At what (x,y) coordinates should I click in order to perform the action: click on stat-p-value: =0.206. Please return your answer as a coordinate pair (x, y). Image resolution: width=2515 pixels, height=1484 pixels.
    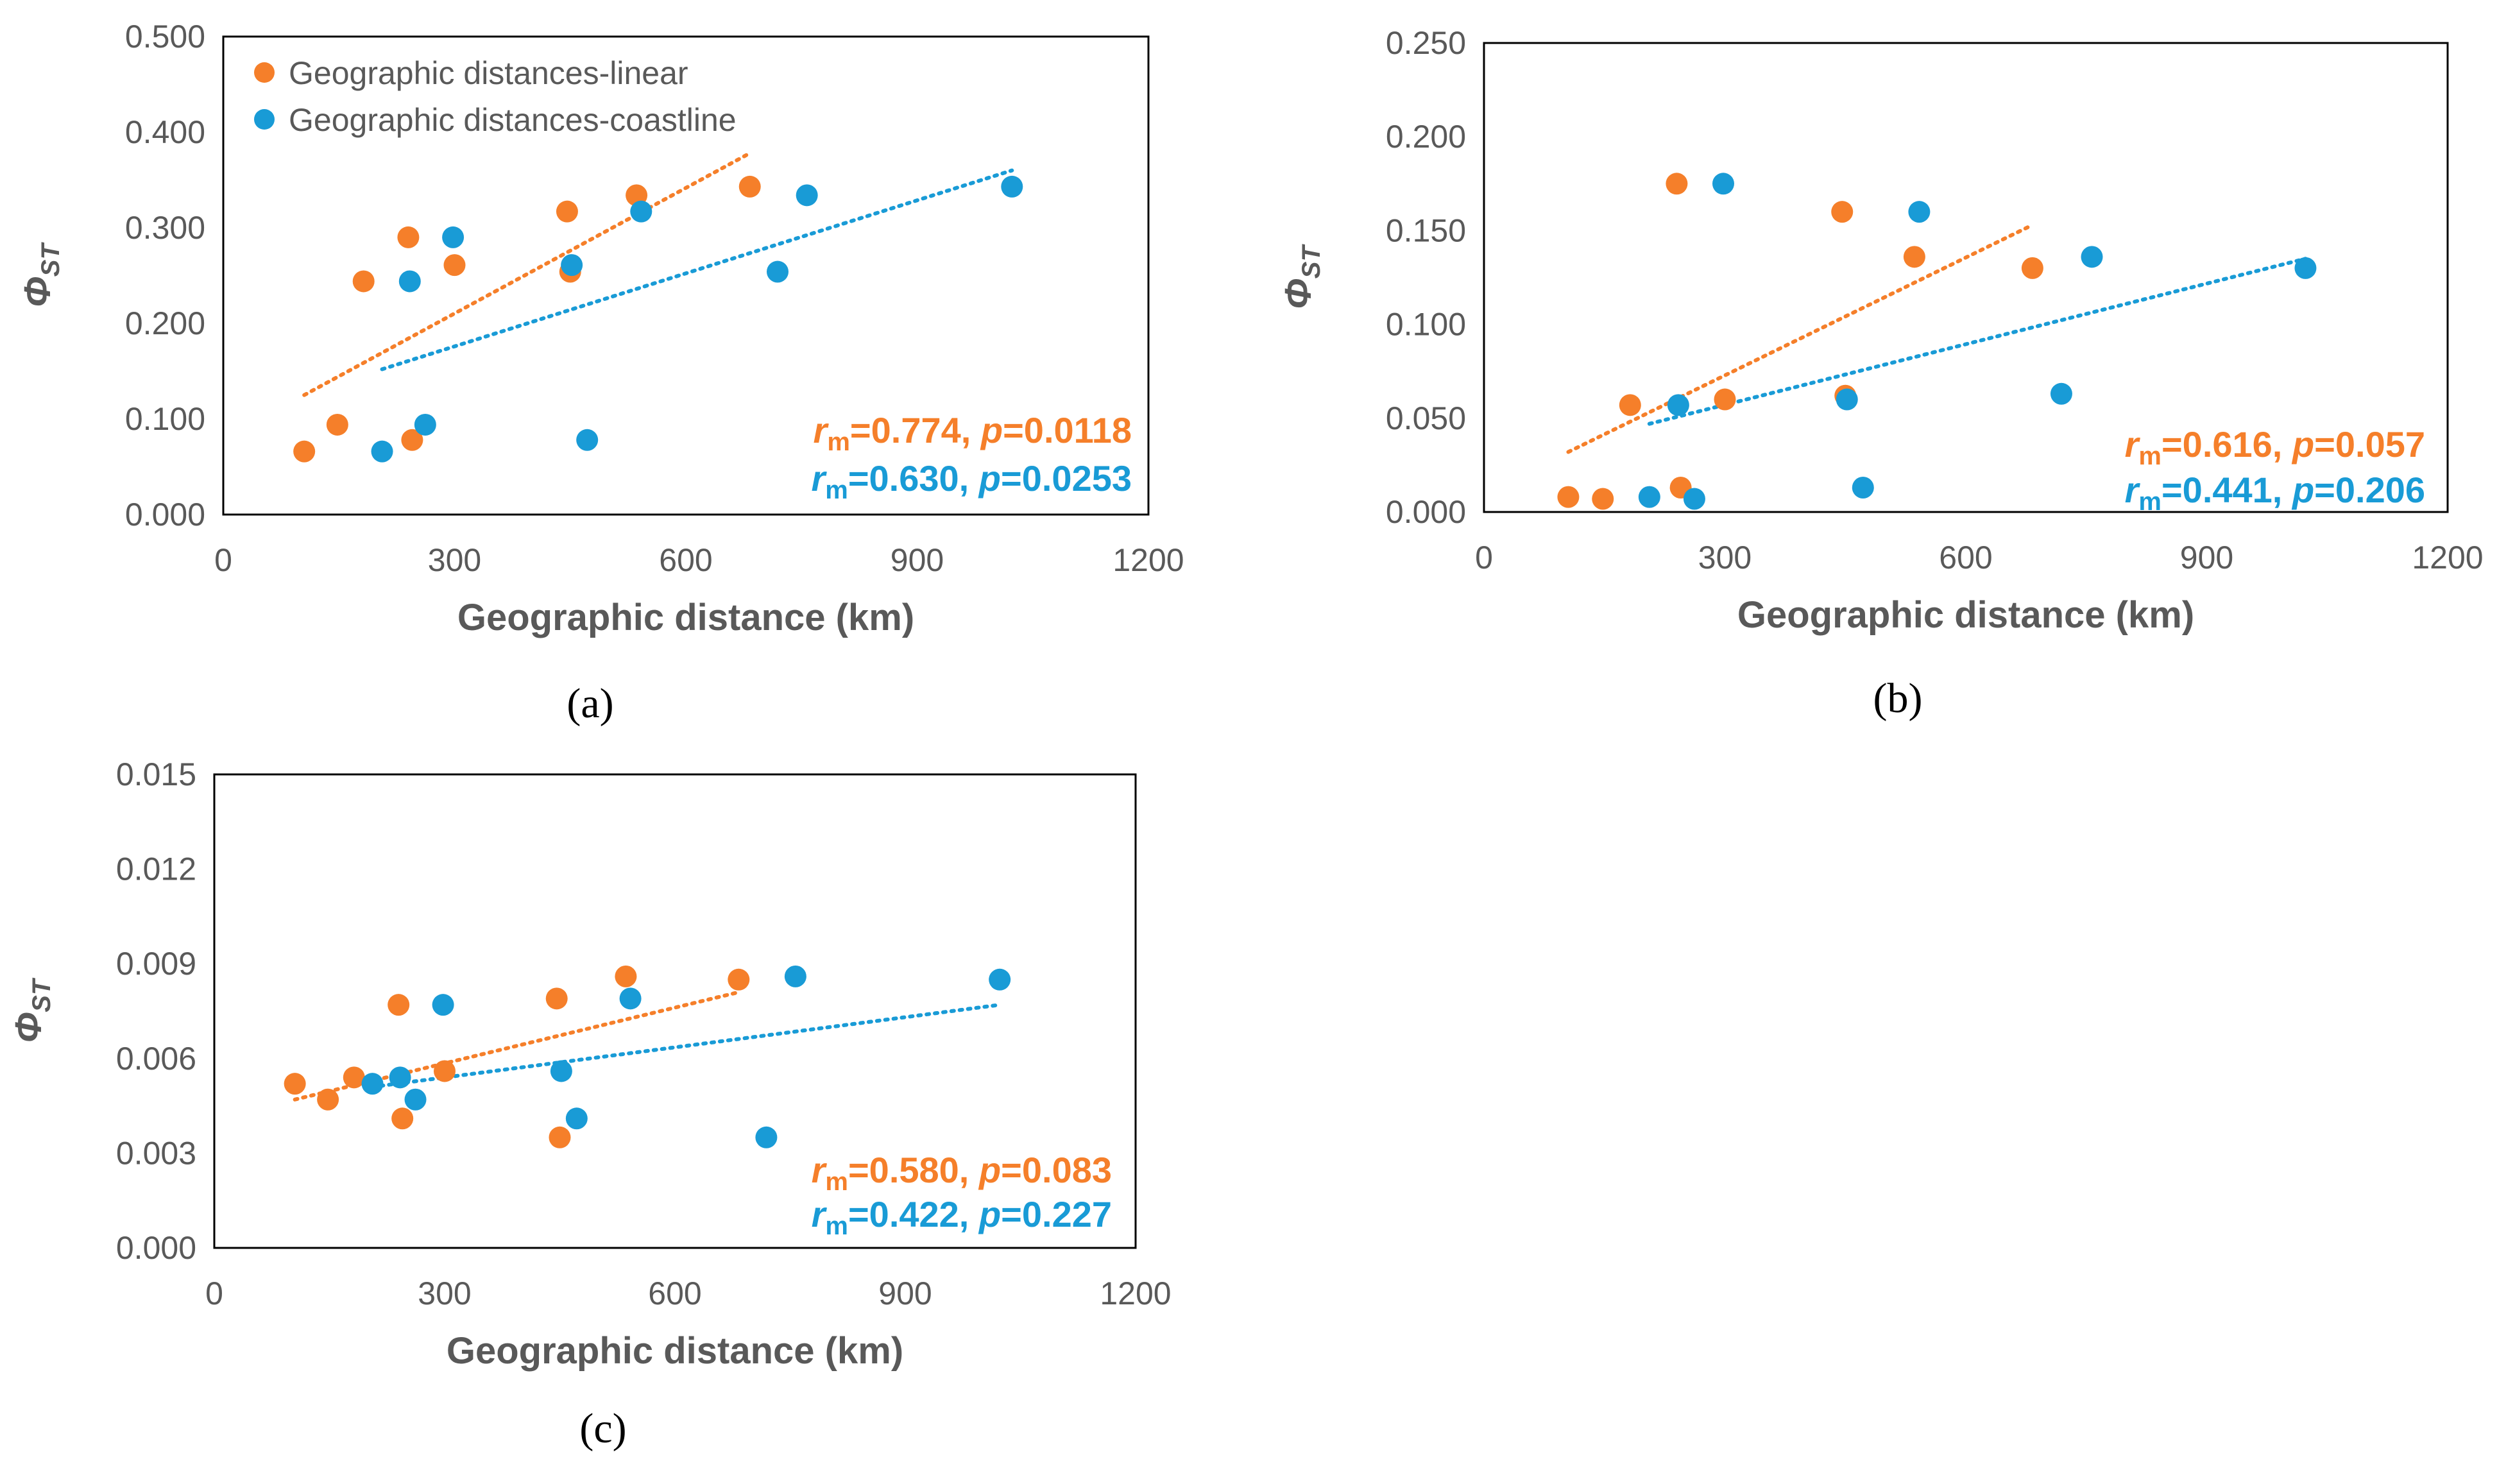
    Looking at the image, I should click on (2369, 490).